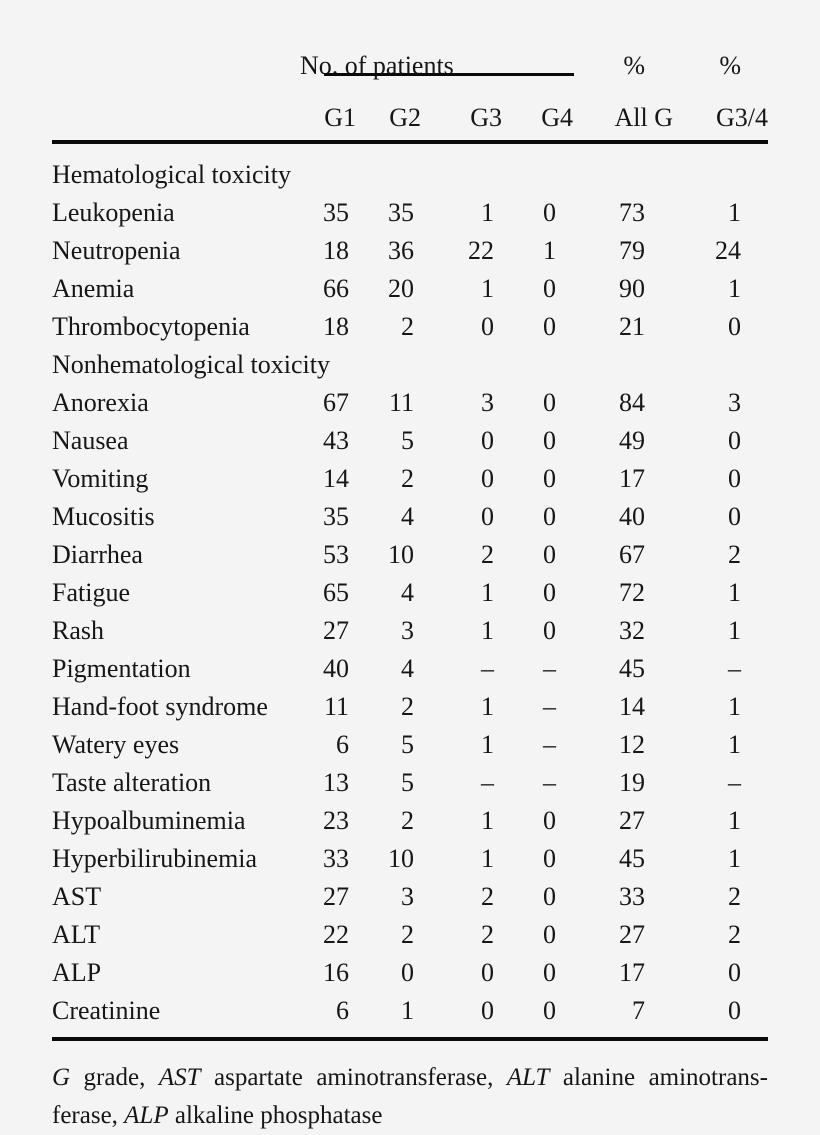 The width and height of the screenshot is (820, 1135). I want to click on table-row: Thrombocytopenia 18 2 0 0 21 0, so click(410, 327).